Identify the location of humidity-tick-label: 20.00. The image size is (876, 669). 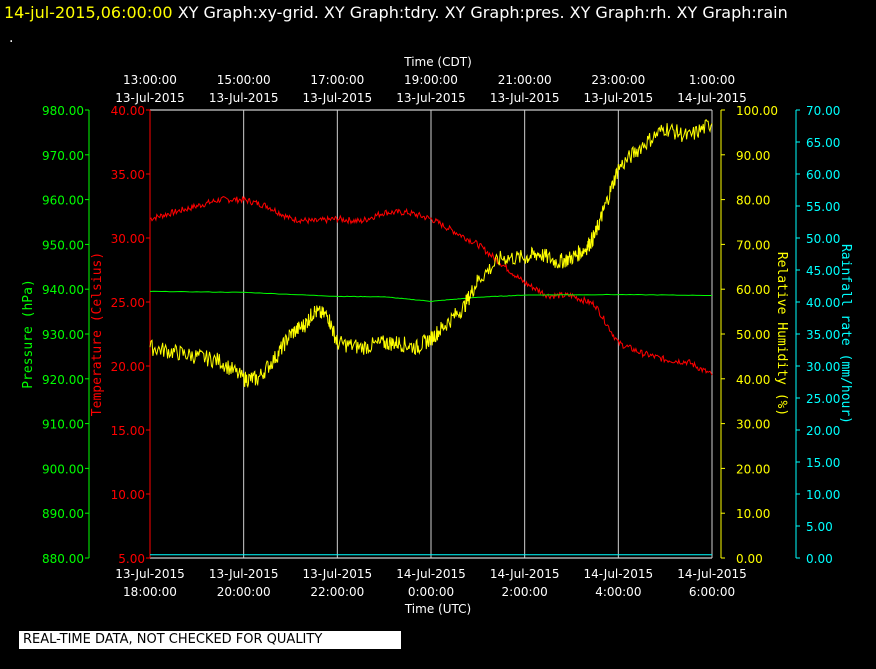
(753, 469).